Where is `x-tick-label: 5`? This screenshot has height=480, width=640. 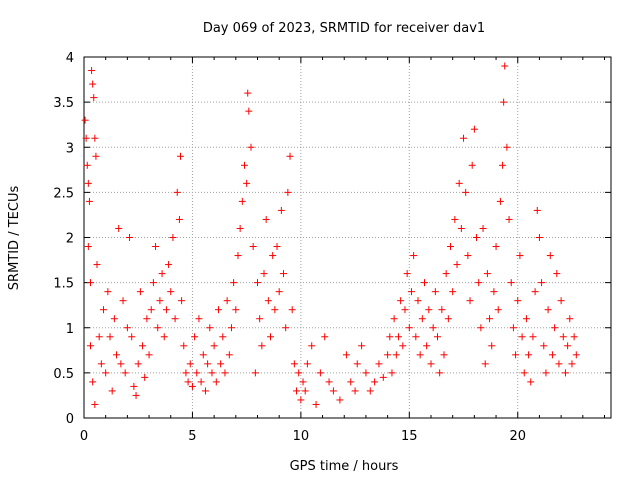
x-tick-label: 5 is located at coordinates (192, 436).